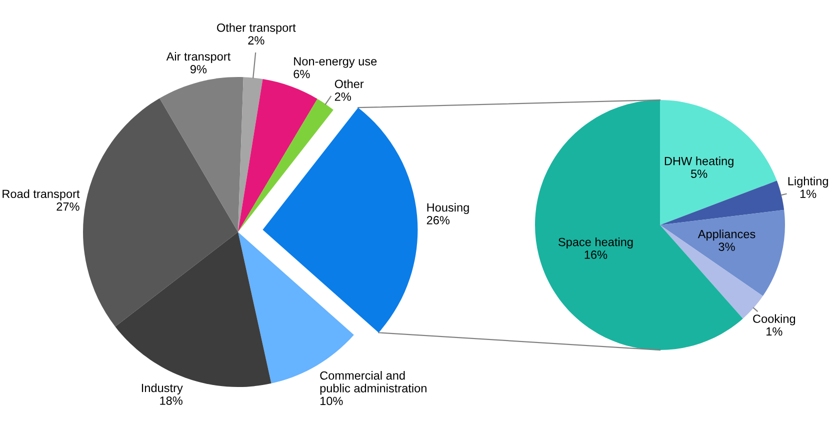 The width and height of the screenshot is (840, 423). I want to click on slice-label: Other, so click(349, 83).